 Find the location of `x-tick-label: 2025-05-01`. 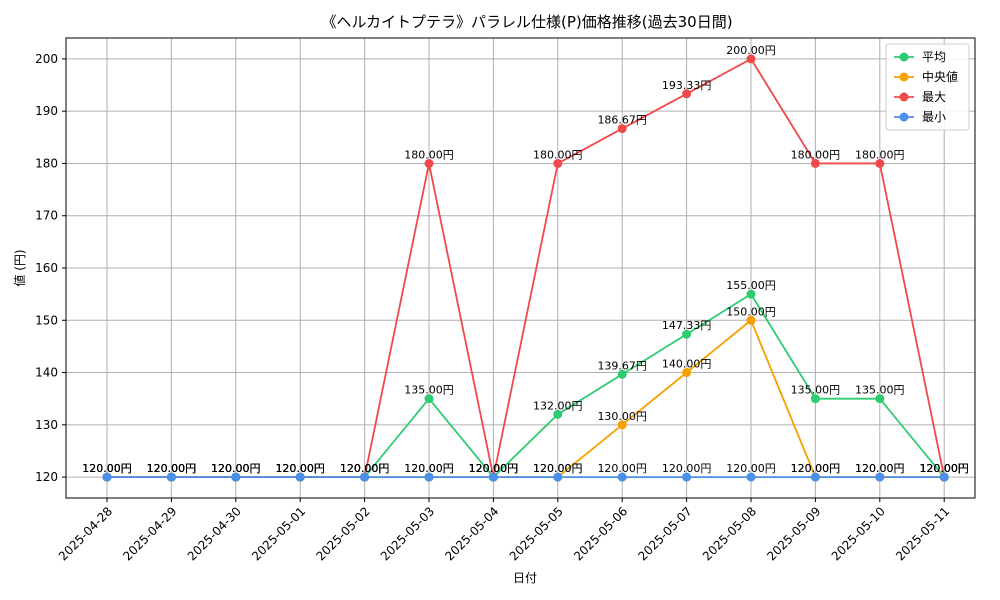

x-tick-label: 2025-05-01 is located at coordinates (278, 533).